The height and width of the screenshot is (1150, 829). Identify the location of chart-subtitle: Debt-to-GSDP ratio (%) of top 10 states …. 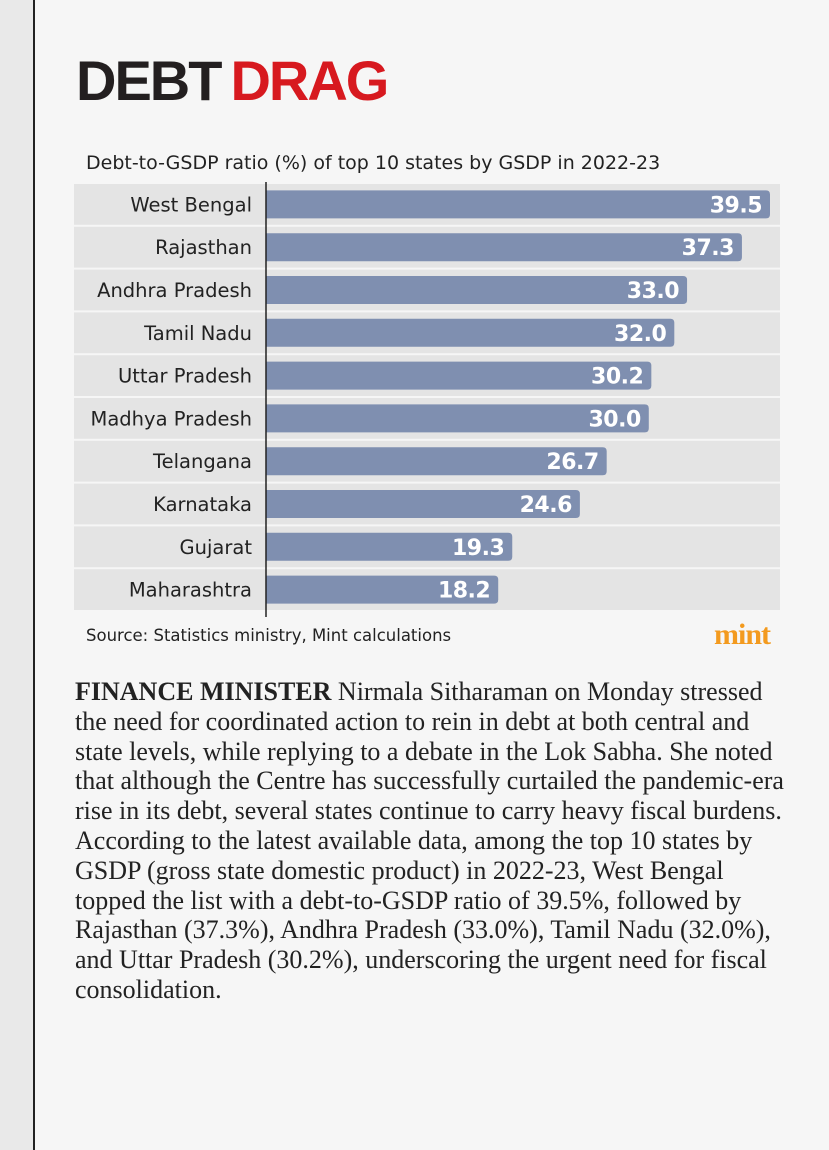
(373, 163).